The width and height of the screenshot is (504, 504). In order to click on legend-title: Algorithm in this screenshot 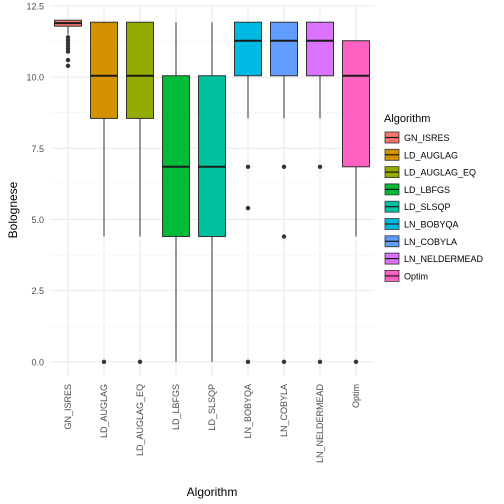, I will do `click(407, 119)`.